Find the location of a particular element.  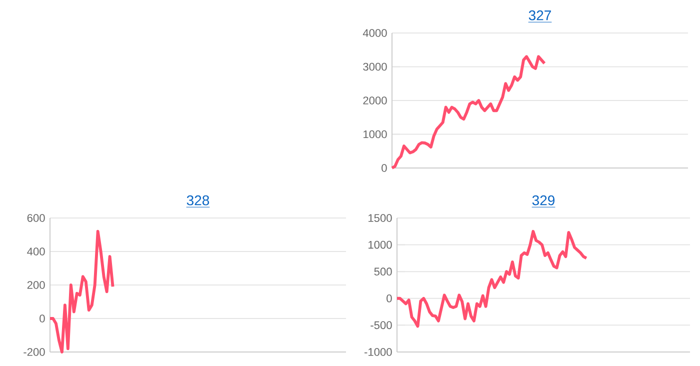

chart-title: 327 is located at coordinates (539, 15).